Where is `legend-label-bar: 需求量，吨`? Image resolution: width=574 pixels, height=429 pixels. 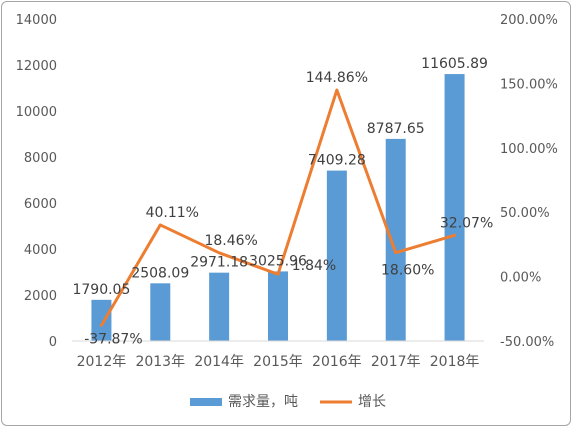
legend-label-bar: 需求量，吨 is located at coordinates (263, 402).